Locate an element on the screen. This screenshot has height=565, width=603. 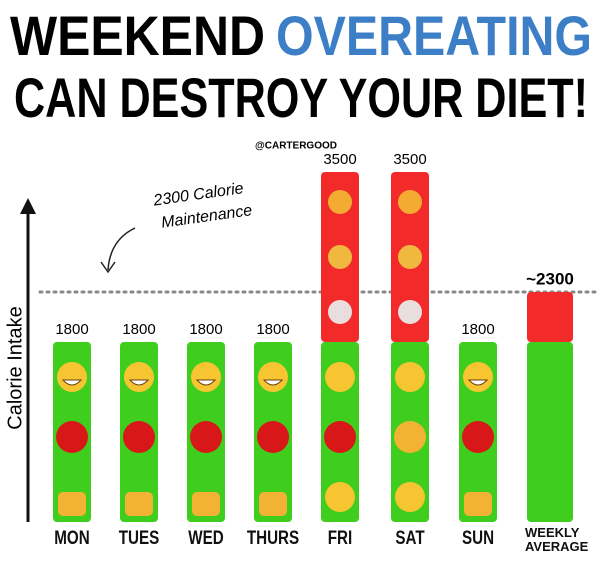
x-tick-label-box: TUES is located at coordinates (139, 538).